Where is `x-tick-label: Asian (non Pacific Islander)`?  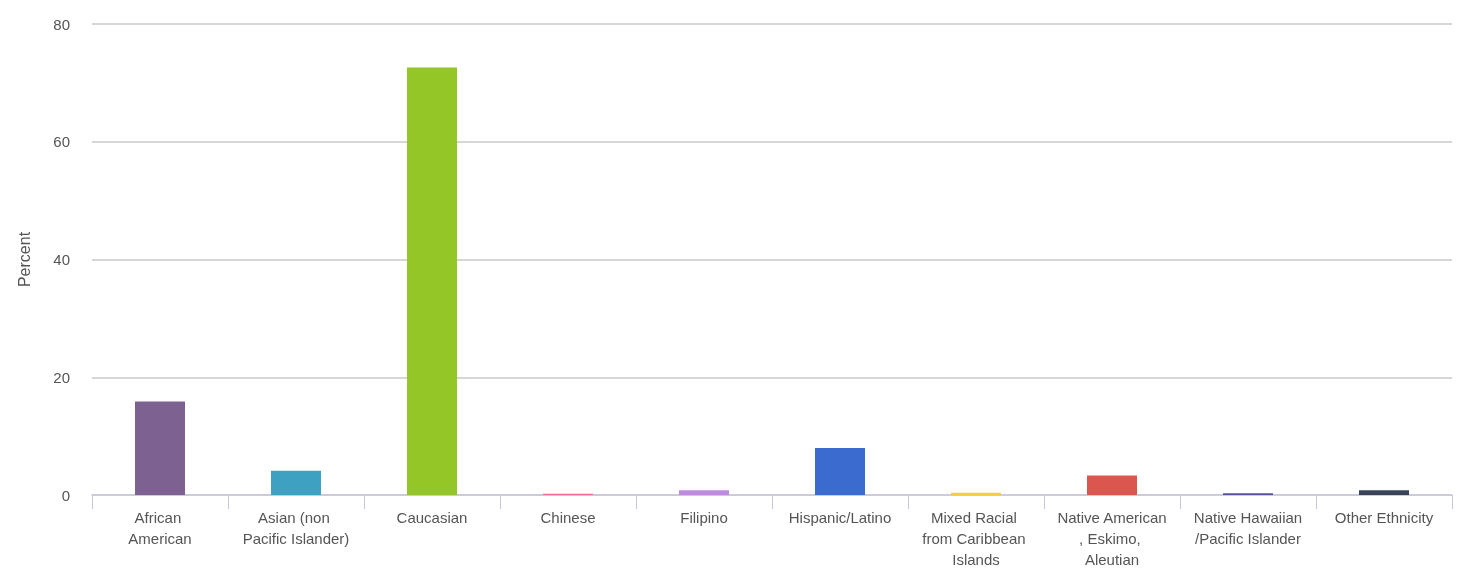
x-tick-label: Asian (non Pacific Islander) is located at coordinates (296, 528).